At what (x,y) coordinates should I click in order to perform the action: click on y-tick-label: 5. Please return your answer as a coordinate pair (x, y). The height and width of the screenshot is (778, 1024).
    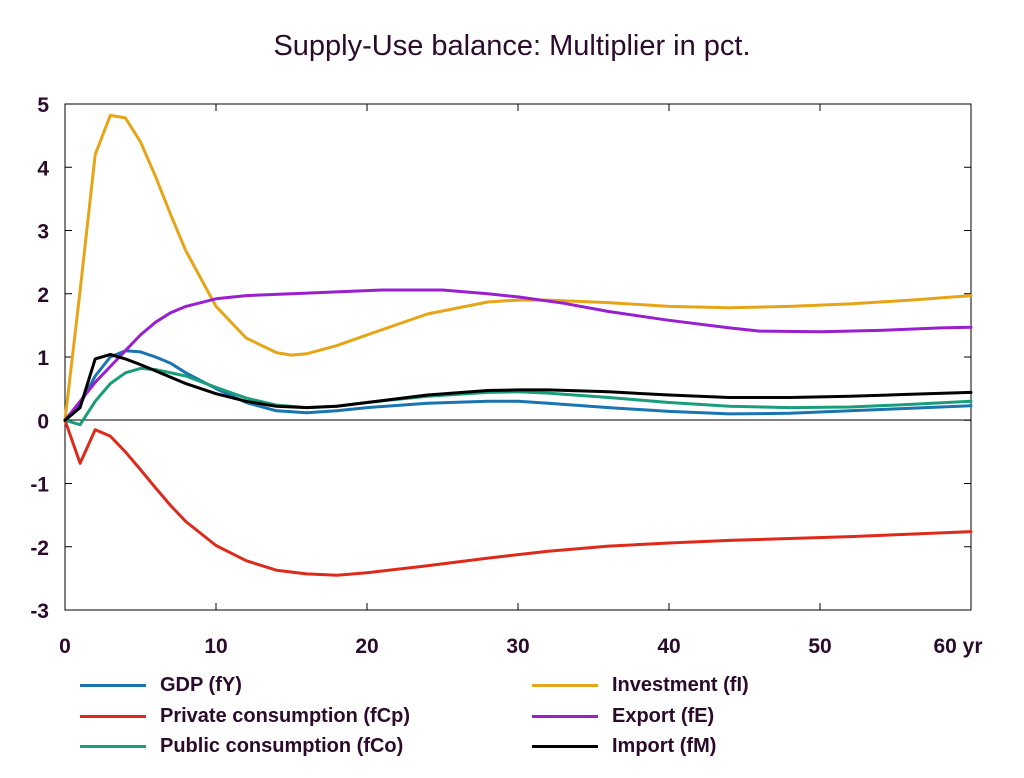
    Looking at the image, I should click on (43, 105).